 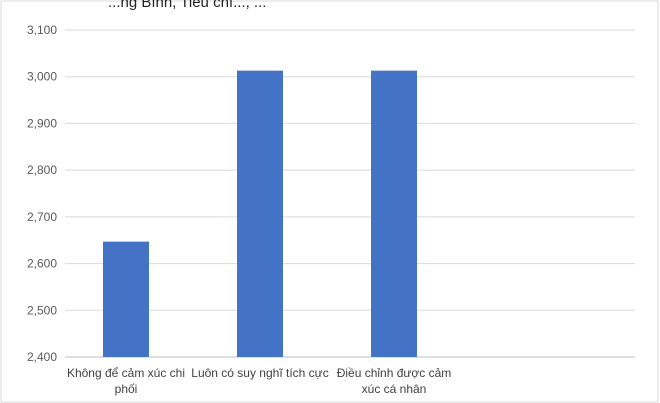 I want to click on y-tick-label: 2,800, so click(x=42, y=170).